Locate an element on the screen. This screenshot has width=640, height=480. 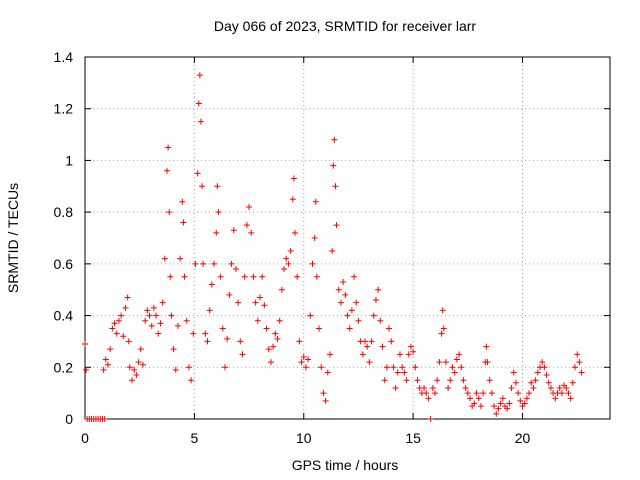
x-tick-label: 0 is located at coordinates (85, 438).